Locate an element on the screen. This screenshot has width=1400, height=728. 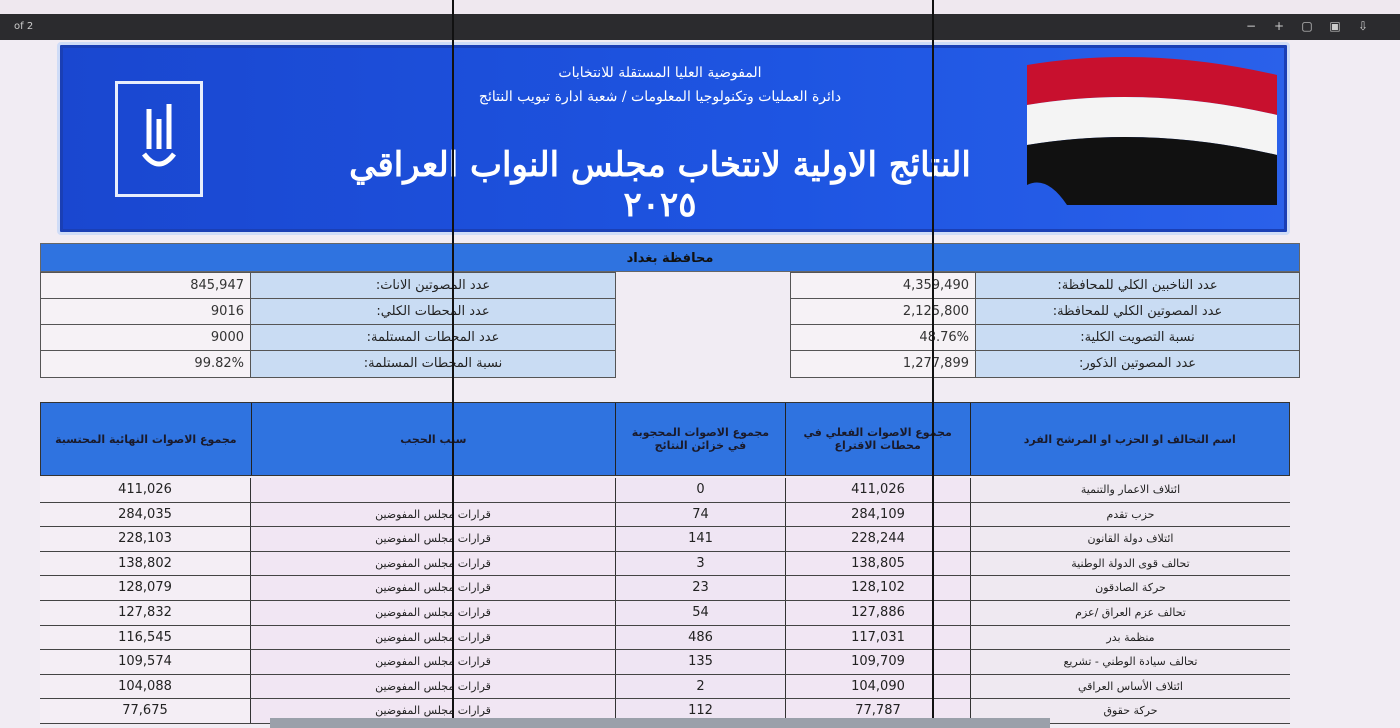
summary-row: 9016 عدد المحطات الكلي: is located at coordinates (328, 312).